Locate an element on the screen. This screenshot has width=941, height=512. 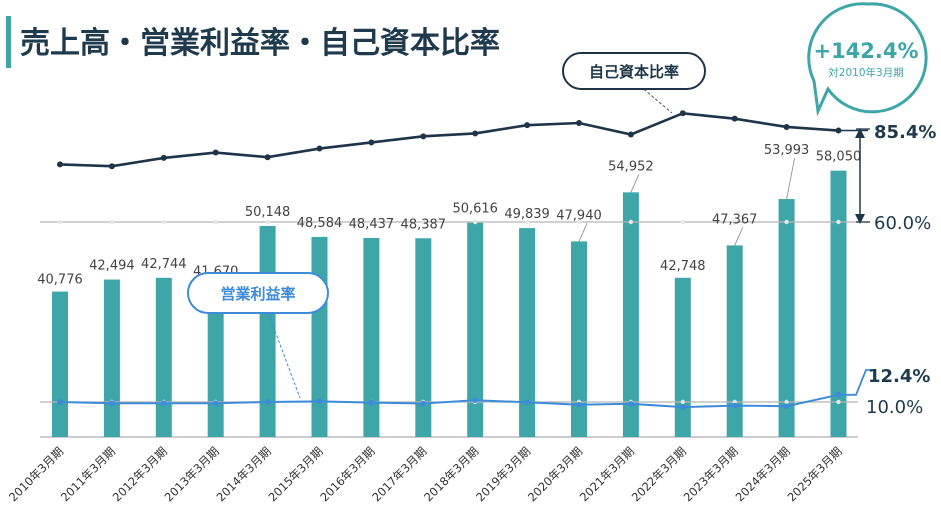
margin-callout-leader is located at coordinates (284, 355).